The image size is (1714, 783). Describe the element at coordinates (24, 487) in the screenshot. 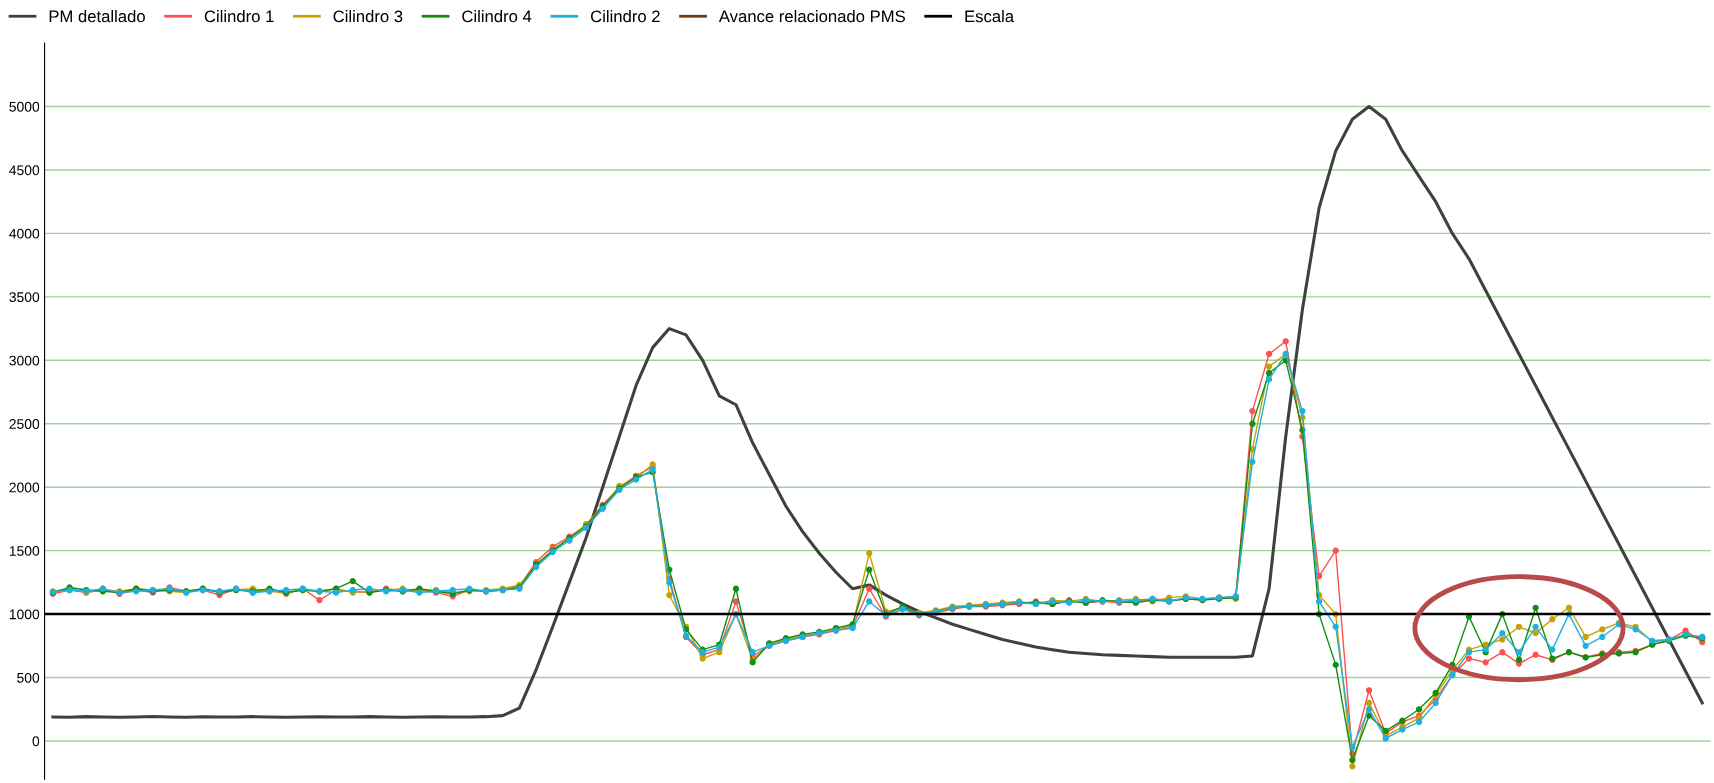

I see `y-tick-label: 2000` at that location.